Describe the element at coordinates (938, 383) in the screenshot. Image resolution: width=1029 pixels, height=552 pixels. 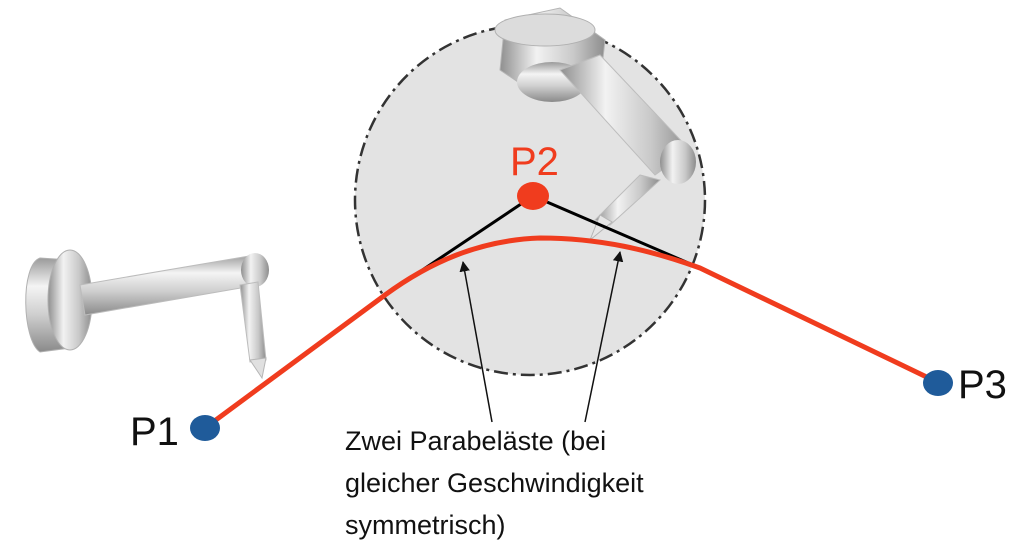
I see `point-p3-marker` at that location.